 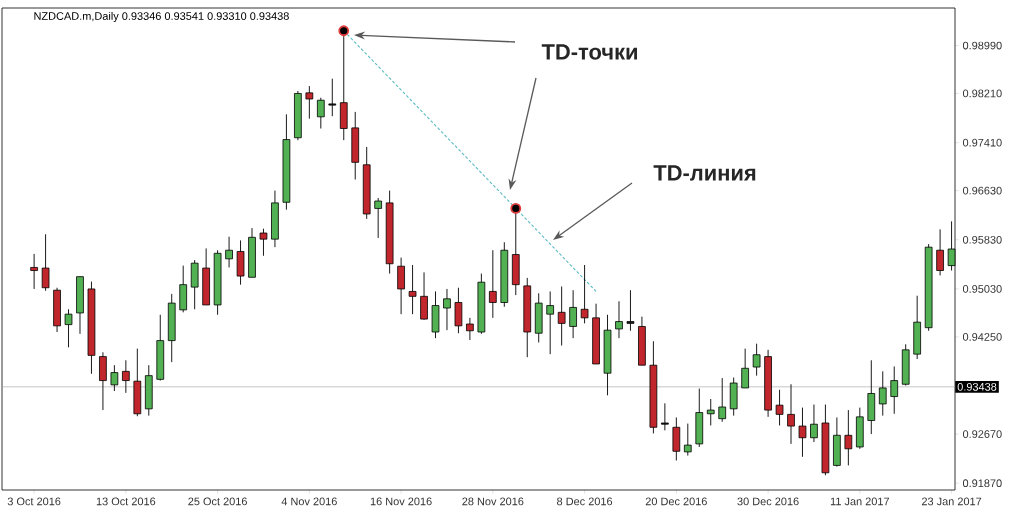 I want to click on x-tick-label: 28 Nov 2016, so click(x=493, y=501).